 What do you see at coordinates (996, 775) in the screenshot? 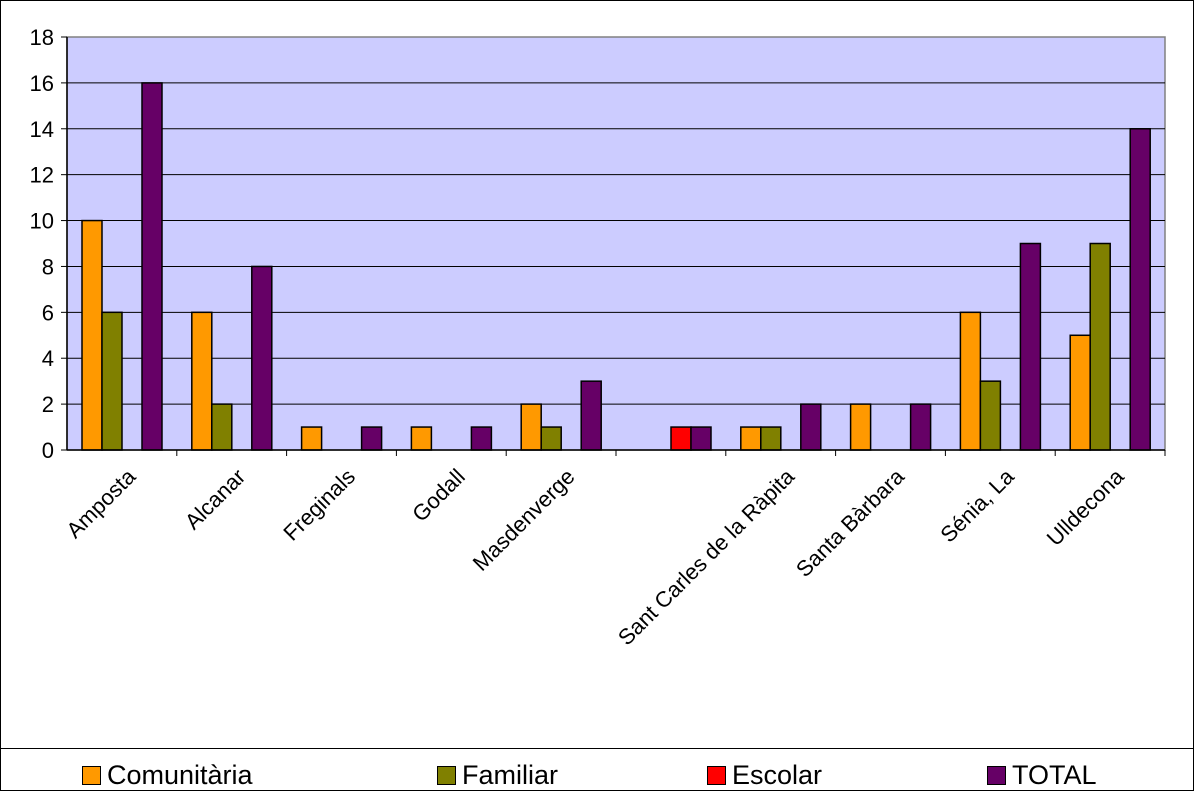
I see `legend-swatch-total` at bounding box center [996, 775].